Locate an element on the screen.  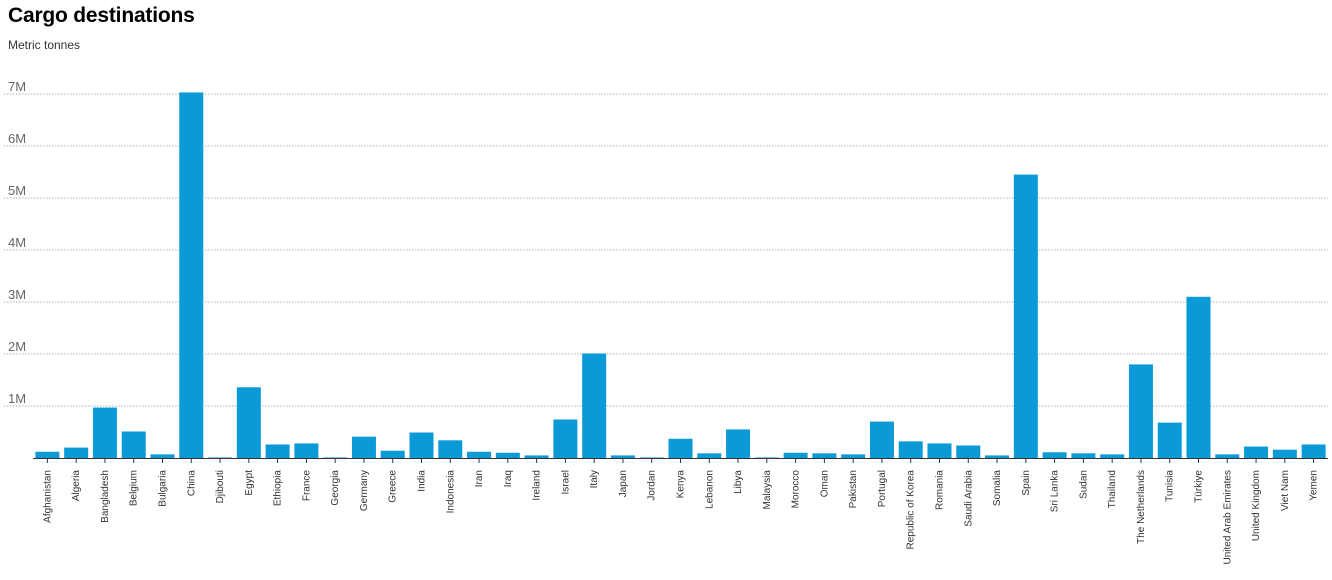
x-tick-label: Republic of Korea is located at coordinates (911, 510).